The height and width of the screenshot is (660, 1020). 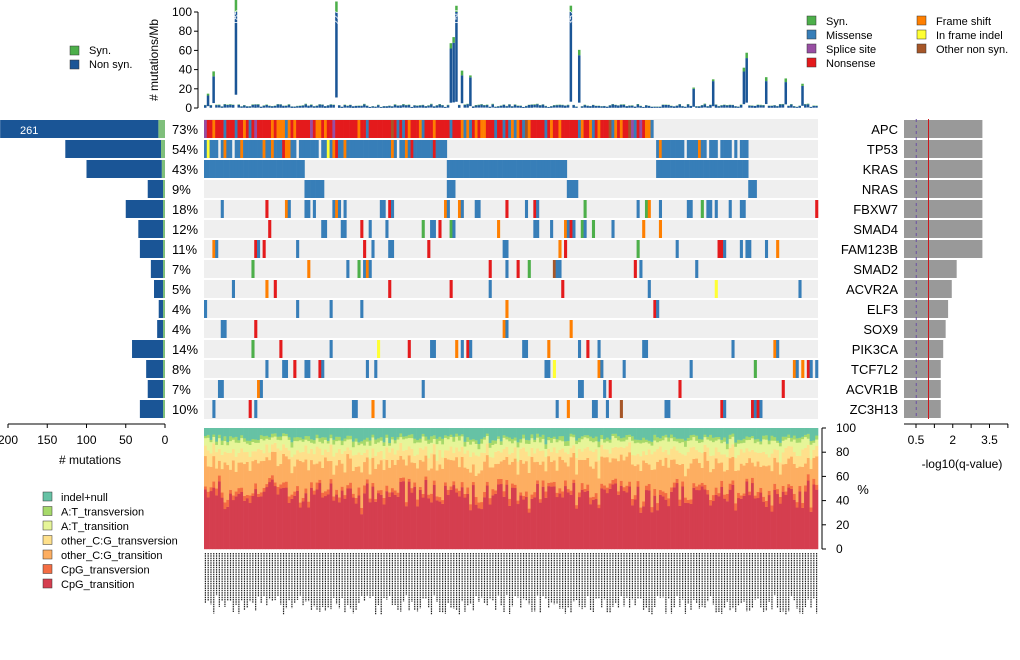 What do you see at coordinates (846, 428) in the screenshot?
I see `y-tick-label: 100` at bounding box center [846, 428].